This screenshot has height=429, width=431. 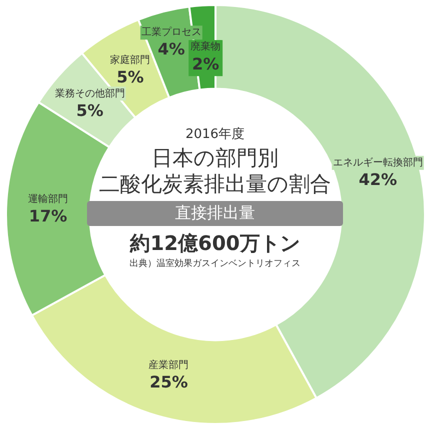 I want to click on text: 日本の部門別二酸化炭素排出量の割合, so click(x=215, y=171).